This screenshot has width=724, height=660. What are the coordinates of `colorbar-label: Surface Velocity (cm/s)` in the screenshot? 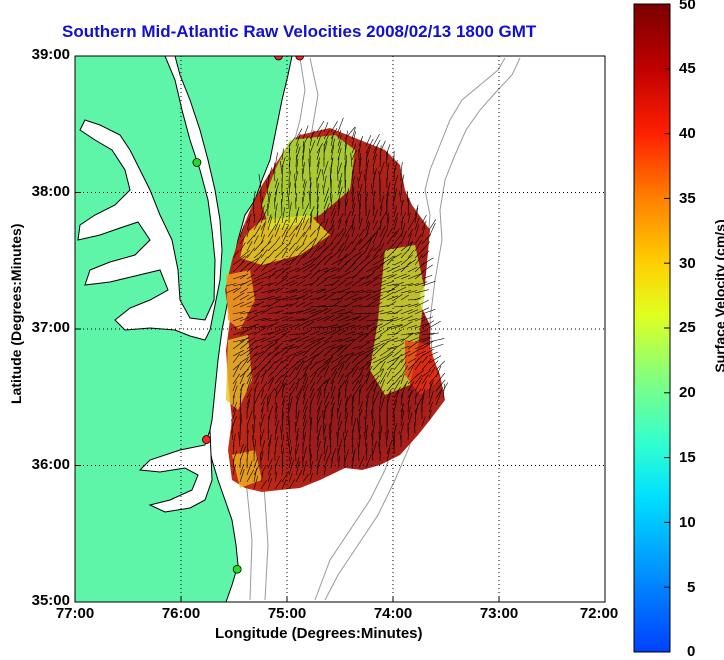 It's located at (718, 296).